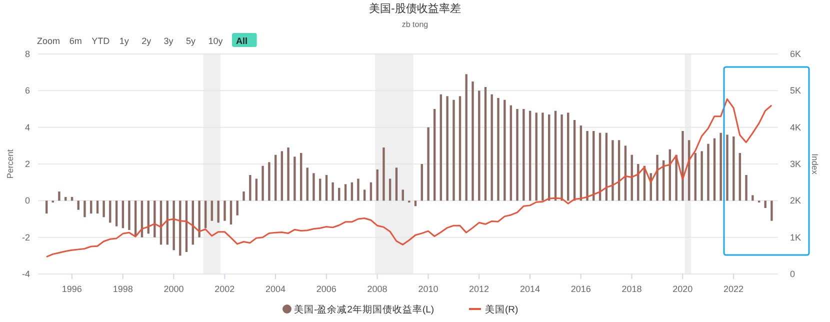  I want to click on text: 10y, so click(216, 41).